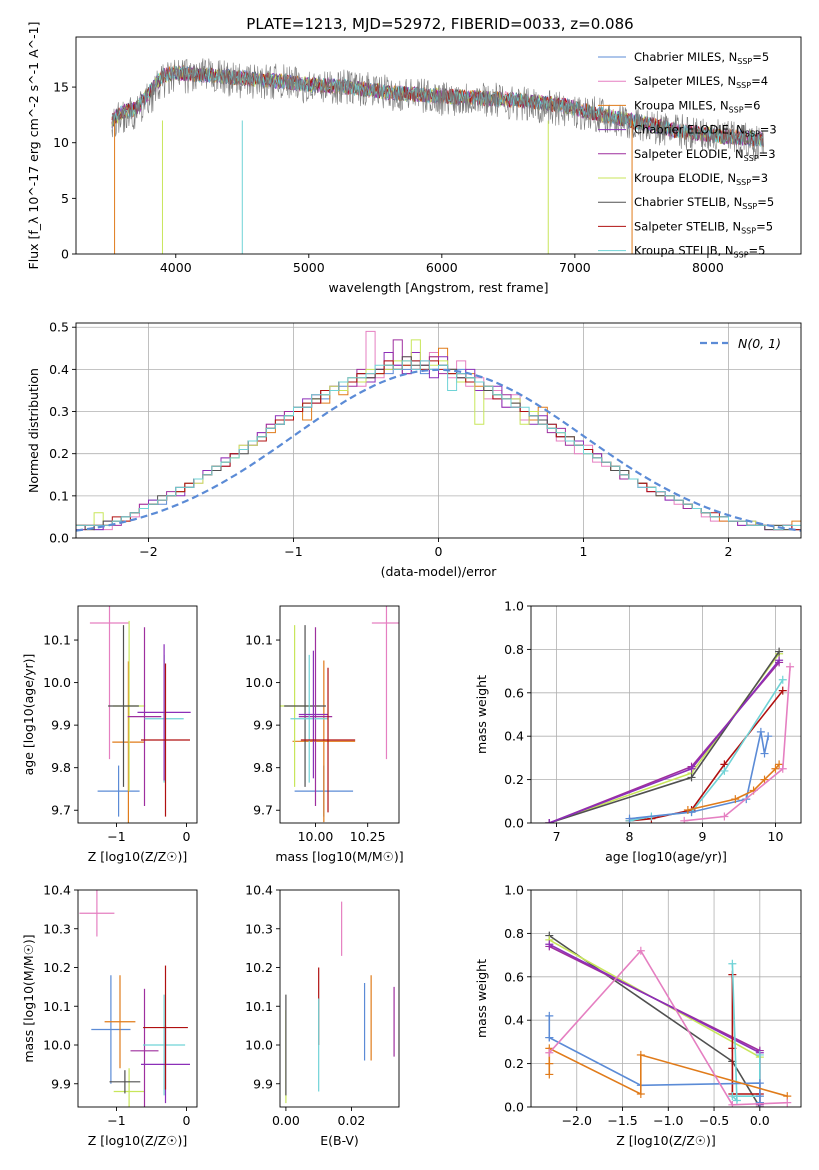  Describe the element at coordinates (59, 411) in the screenshot. I see `y-tick-label: 0.3` at that location.